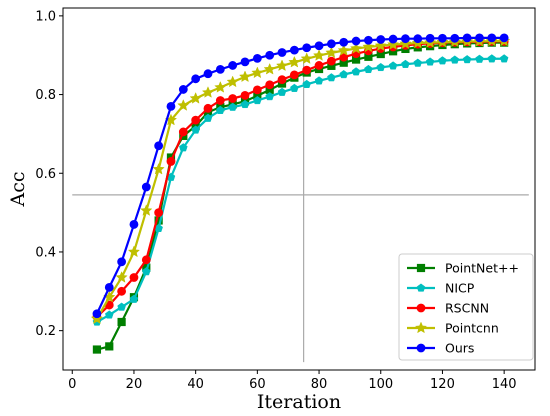 This screenshot has height=416, width=550. Describe the element at coordinates (45, 16) in the screenshot. I see `y-tick-label: 1.0` at that location.